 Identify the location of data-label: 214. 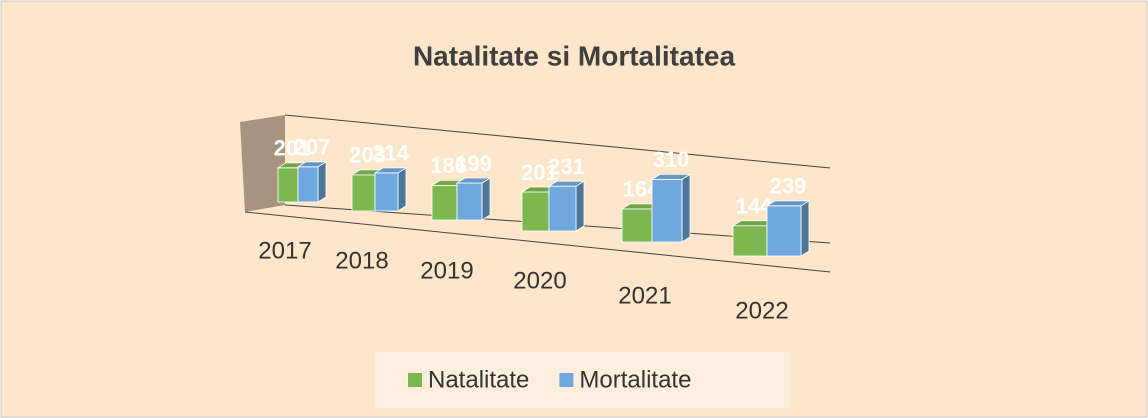
(390, 153).